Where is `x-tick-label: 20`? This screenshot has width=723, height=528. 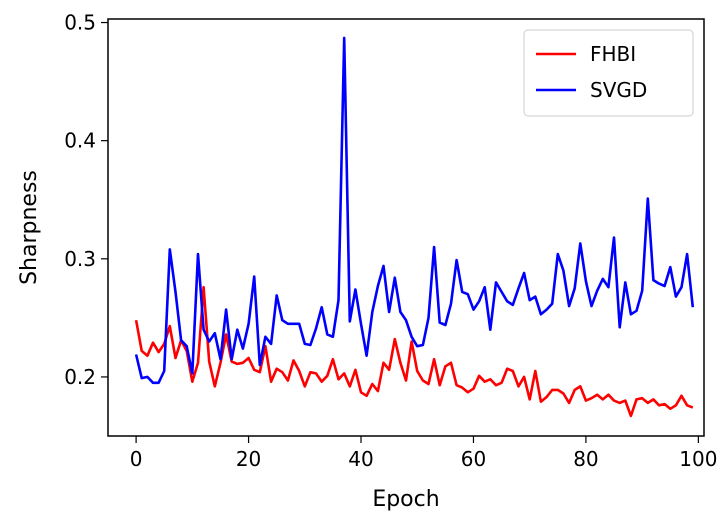 x-tick-label: 20 is located at coordinates (248, 459).